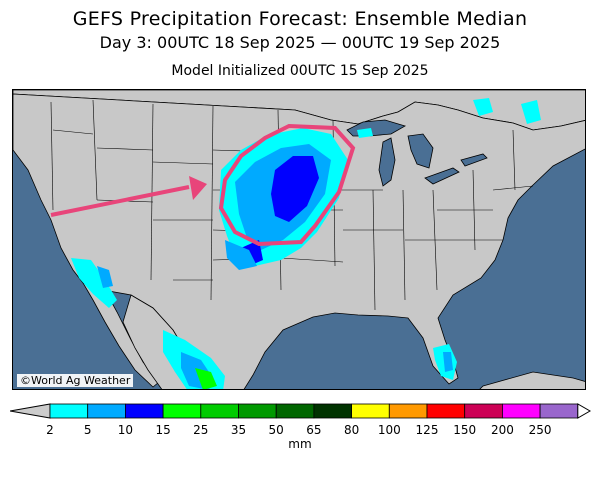 This screenshot has height=486, width=600. Describe the element at coordinates (163, 430) in the screenshot. I see `legend-tick-label: 15` at that location.